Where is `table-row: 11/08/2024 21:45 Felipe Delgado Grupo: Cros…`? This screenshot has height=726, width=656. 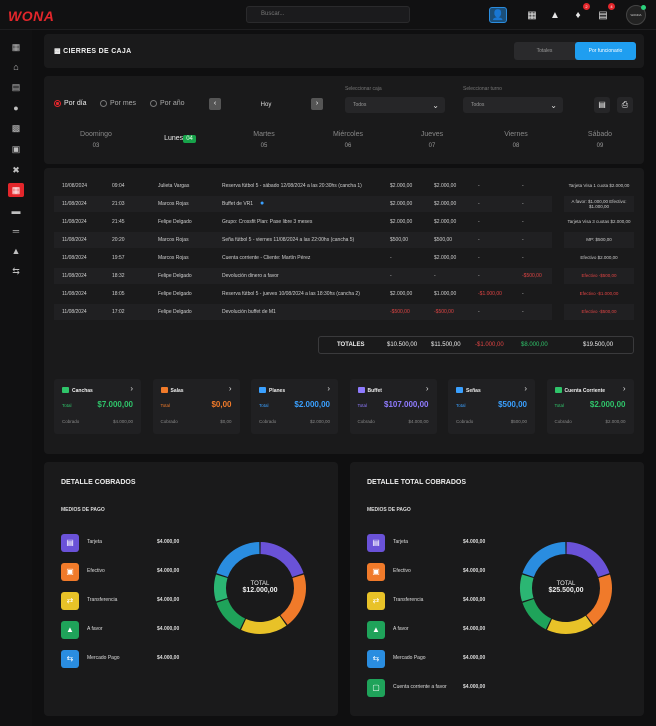
table-row: 11/08/2024 21:45 Felipe Delgado Grupo: Cros… is located at coordinates (303, 222).